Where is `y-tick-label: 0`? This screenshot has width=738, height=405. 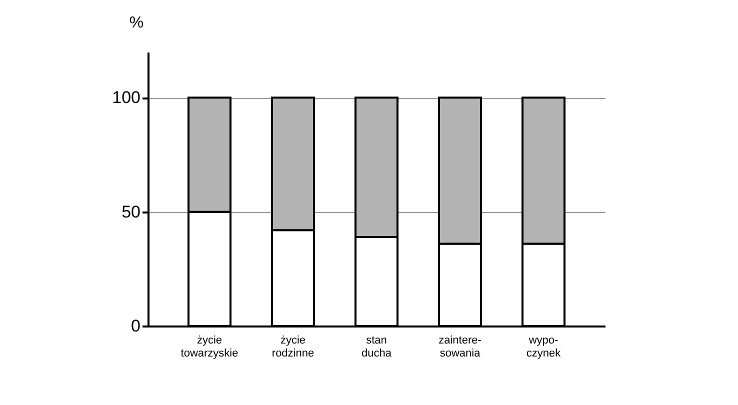 y-tick-label: 0 is located at coordinates (135, 326).